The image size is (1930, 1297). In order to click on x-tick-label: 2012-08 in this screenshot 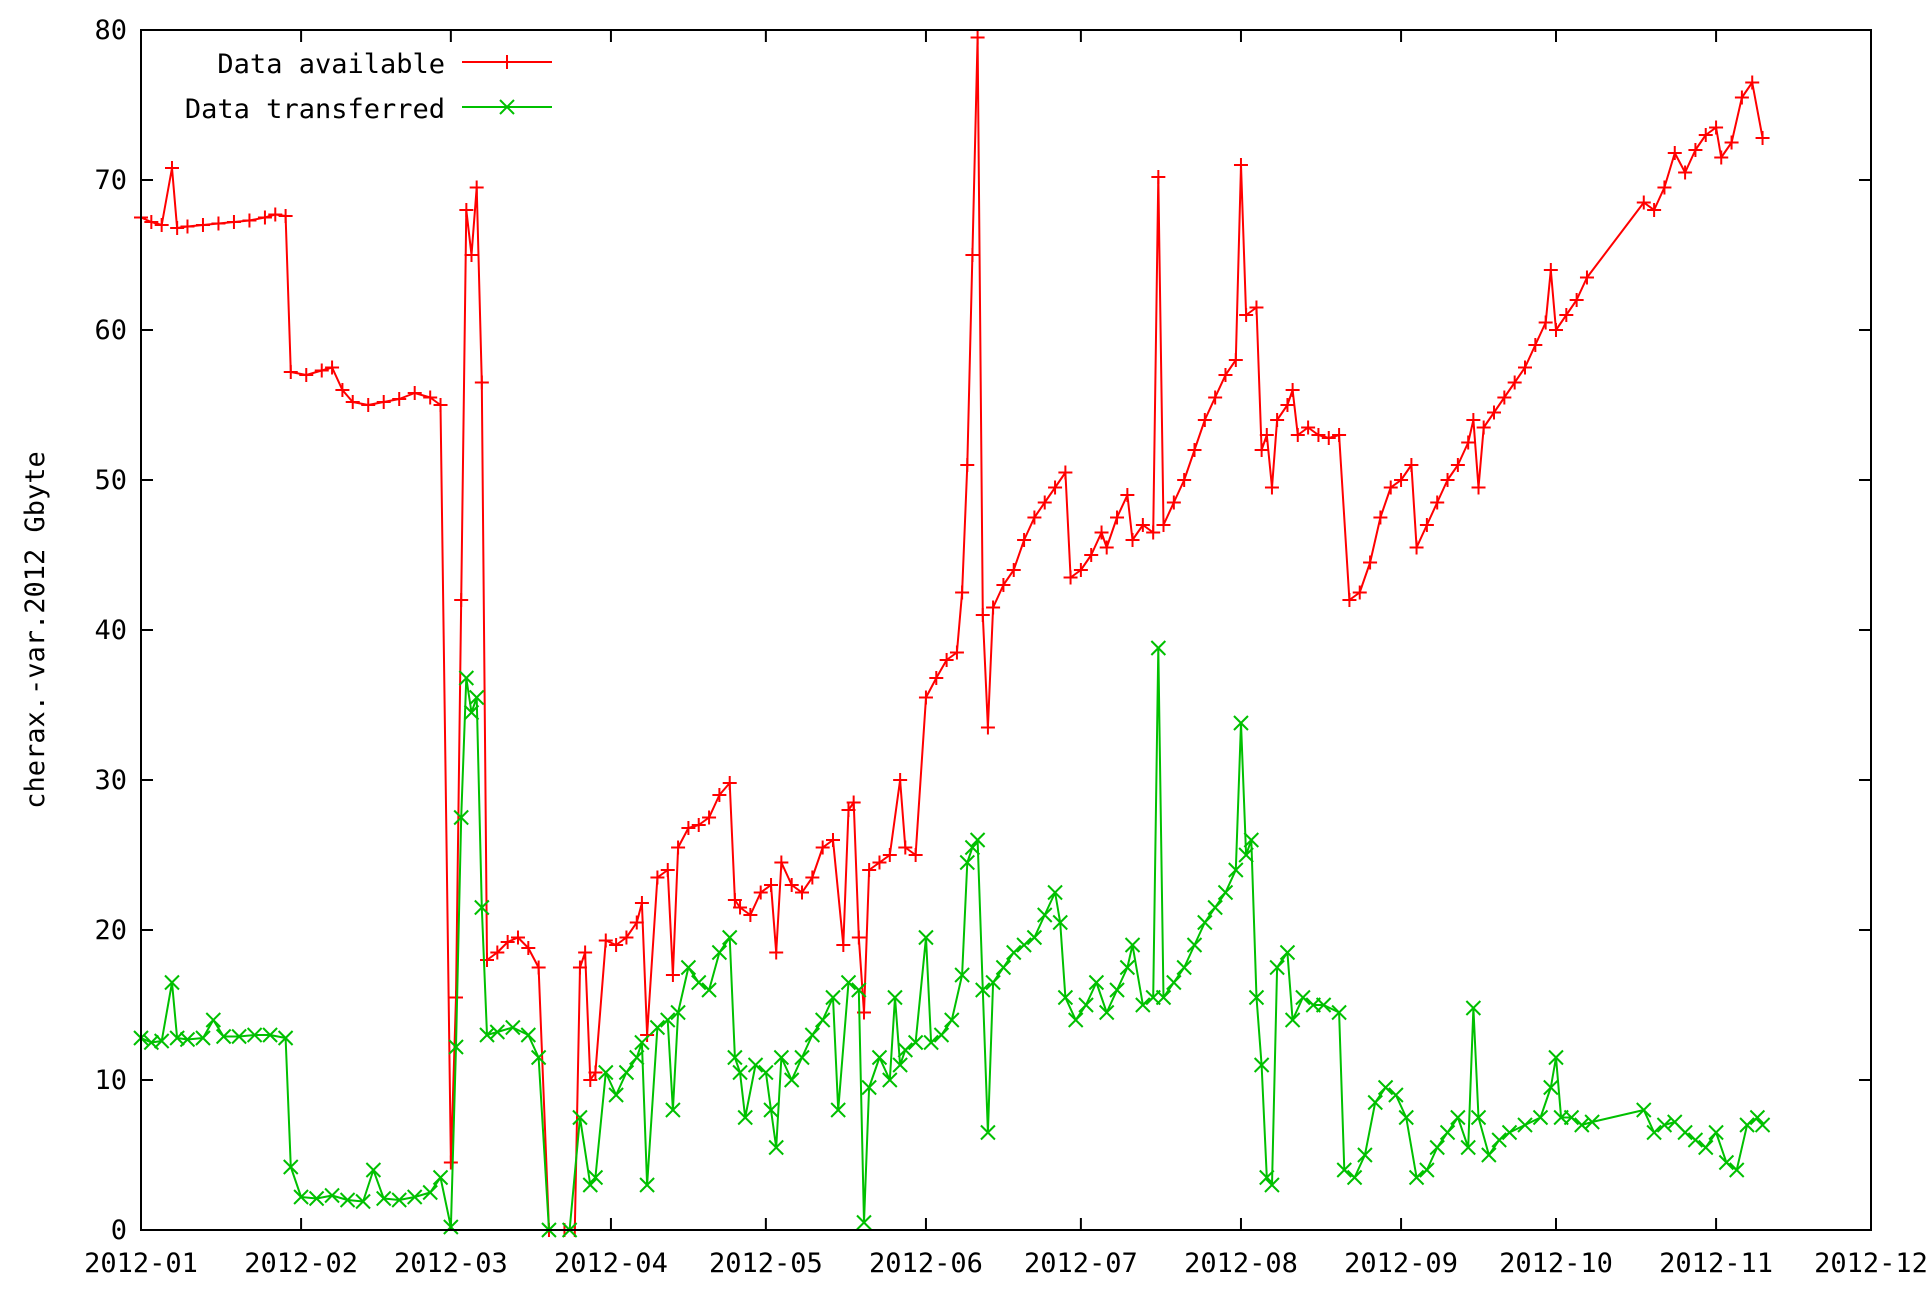, I will do `click(1241, 1263)`.